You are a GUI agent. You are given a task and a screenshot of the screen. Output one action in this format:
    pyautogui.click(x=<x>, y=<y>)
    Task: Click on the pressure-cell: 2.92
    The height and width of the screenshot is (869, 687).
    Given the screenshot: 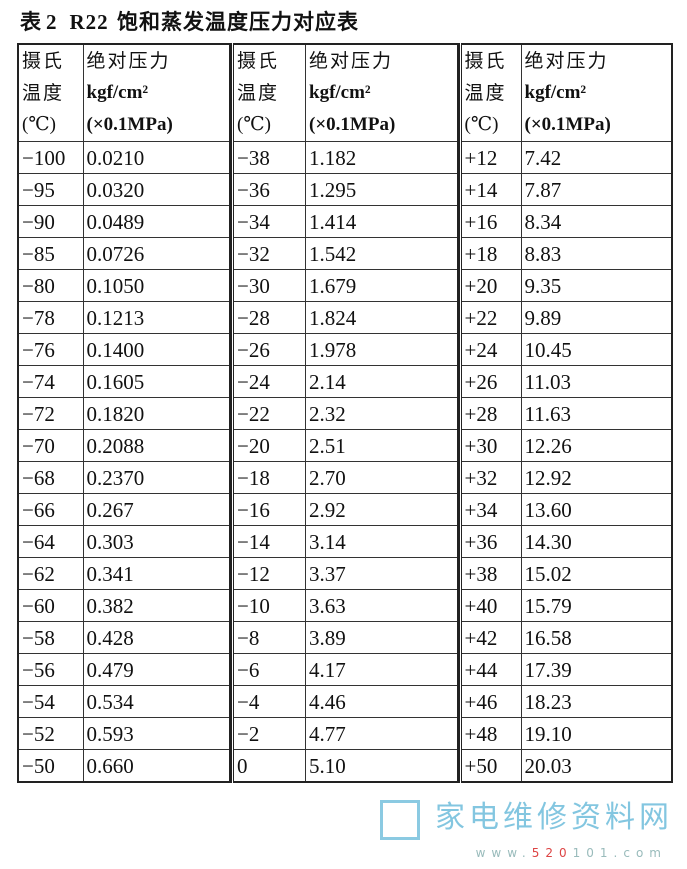 What is the action you would take?
    pyautogui.click(x=381, y=509)
    